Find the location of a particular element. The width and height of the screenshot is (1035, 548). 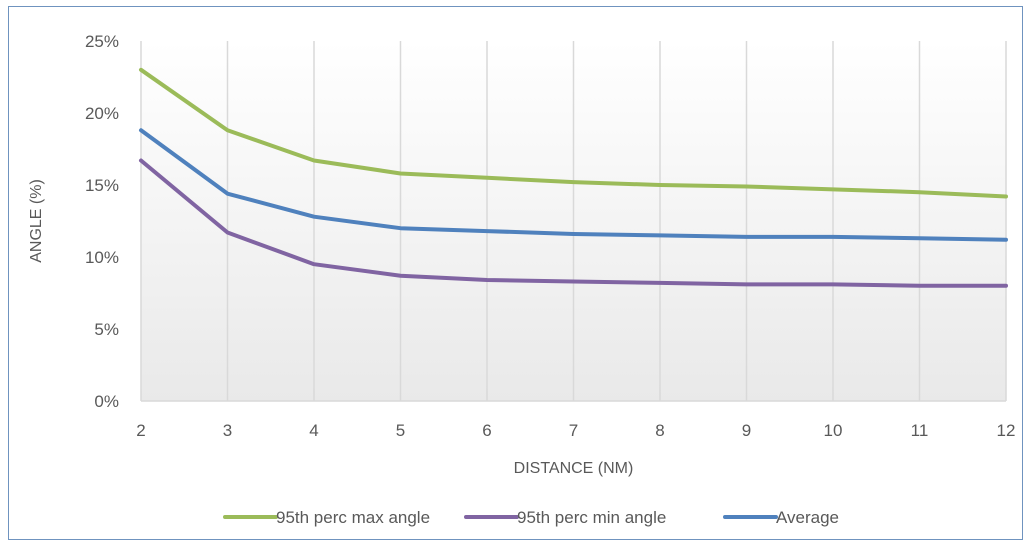

legend-label: 95th perc max angle is located at coordinates (353, 517).